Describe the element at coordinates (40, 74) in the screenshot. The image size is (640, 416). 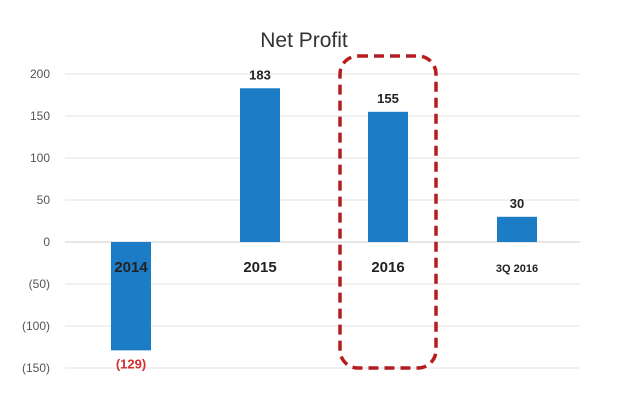
I see `y-tick-label: 200` at that location.